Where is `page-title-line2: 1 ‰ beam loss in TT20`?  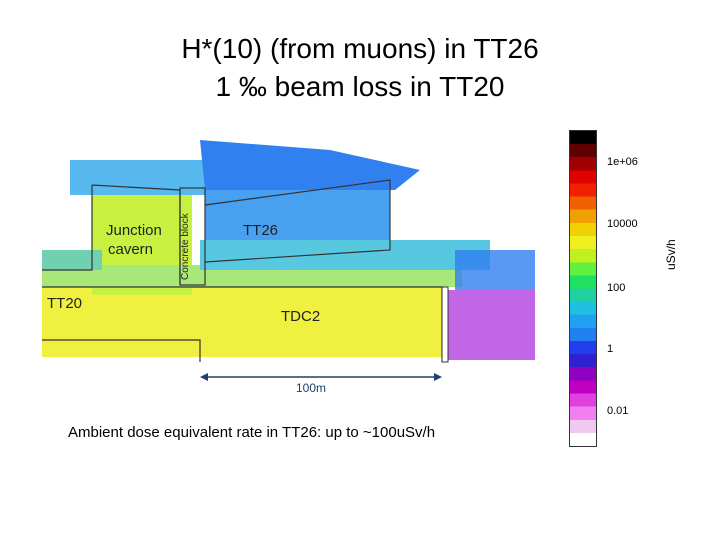 page-title-line2: 1 ‰ beam loss in TT20 is located at coordinates (360, 86).